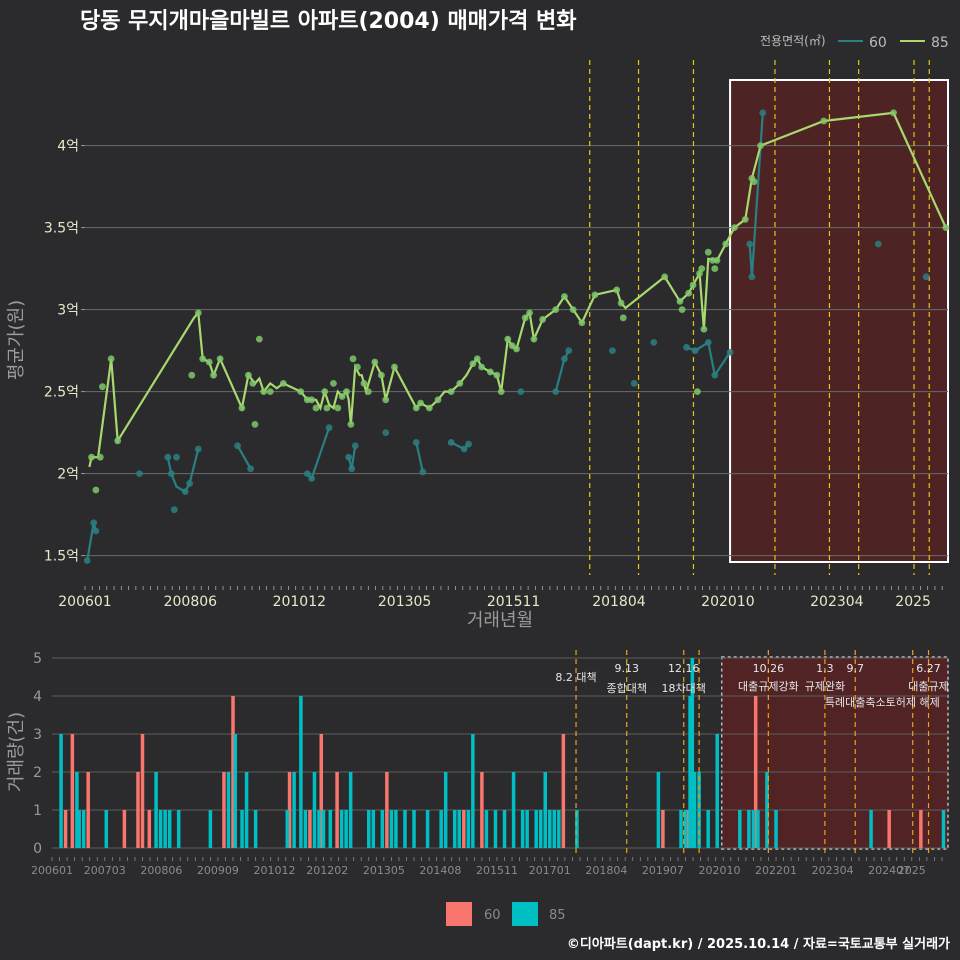 This screenshot has width=960, height=960. What do you see at coordinates (68, 147) in the screenshot?
I see `top-y-tick-label: 4억` at bounding box center [68, 147].